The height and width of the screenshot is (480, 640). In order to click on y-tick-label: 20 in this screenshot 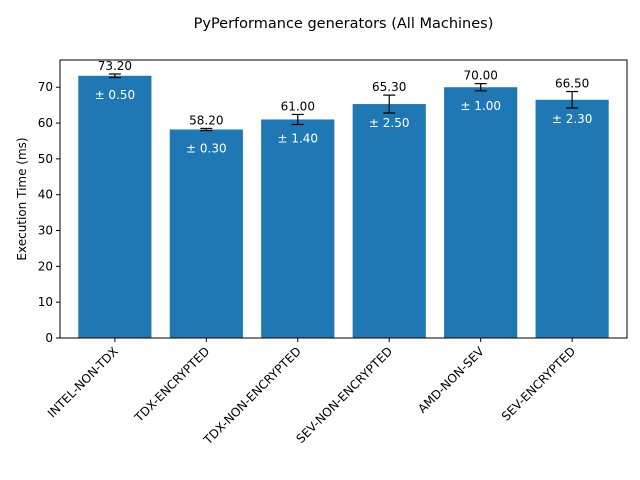, I will do `click(45, 266)`.